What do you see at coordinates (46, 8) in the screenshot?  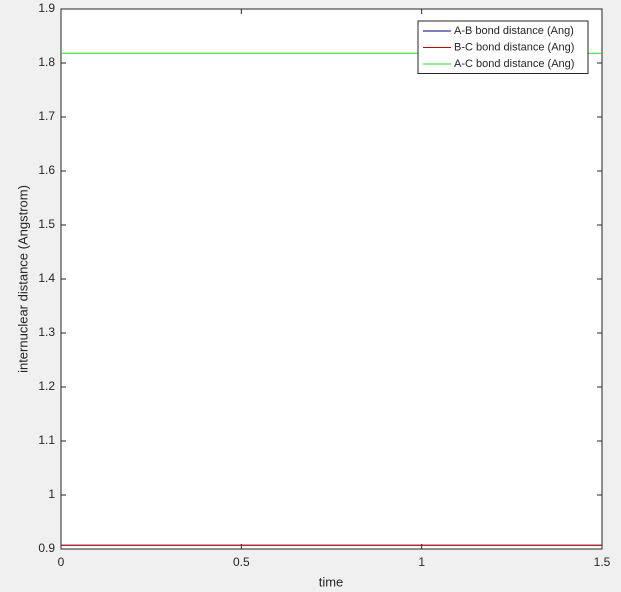 I see `y-tick-label: 1.9` at bounding box center [46, 8].